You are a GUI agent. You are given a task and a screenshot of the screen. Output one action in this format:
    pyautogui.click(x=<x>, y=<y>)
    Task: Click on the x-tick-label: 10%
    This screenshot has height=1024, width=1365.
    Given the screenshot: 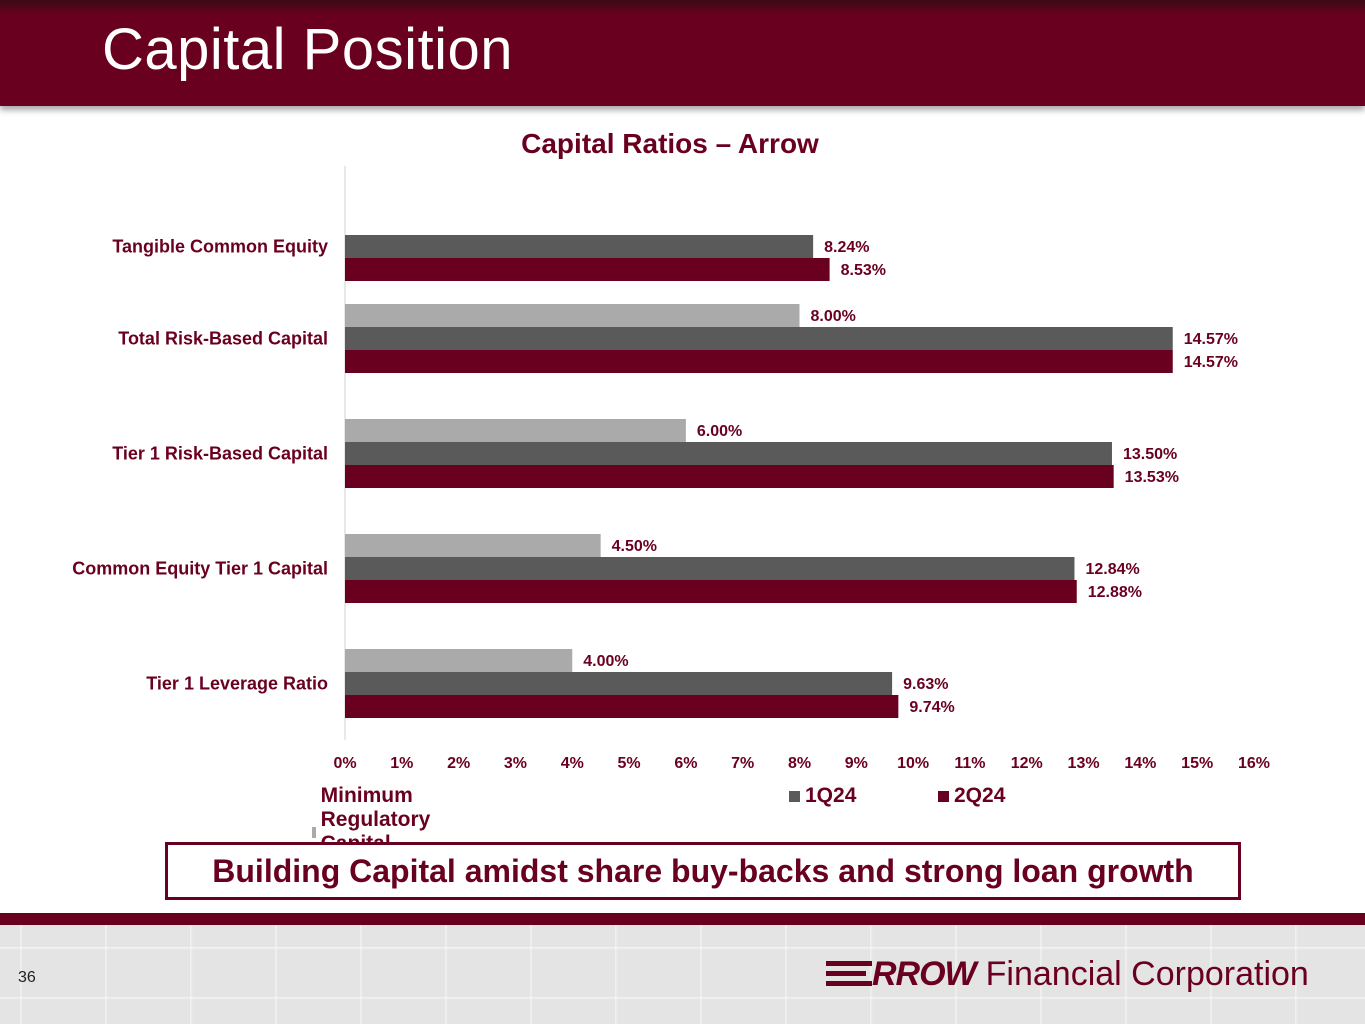 What is the action you would take?
    pyautogui.click(x=913, y=763)
    